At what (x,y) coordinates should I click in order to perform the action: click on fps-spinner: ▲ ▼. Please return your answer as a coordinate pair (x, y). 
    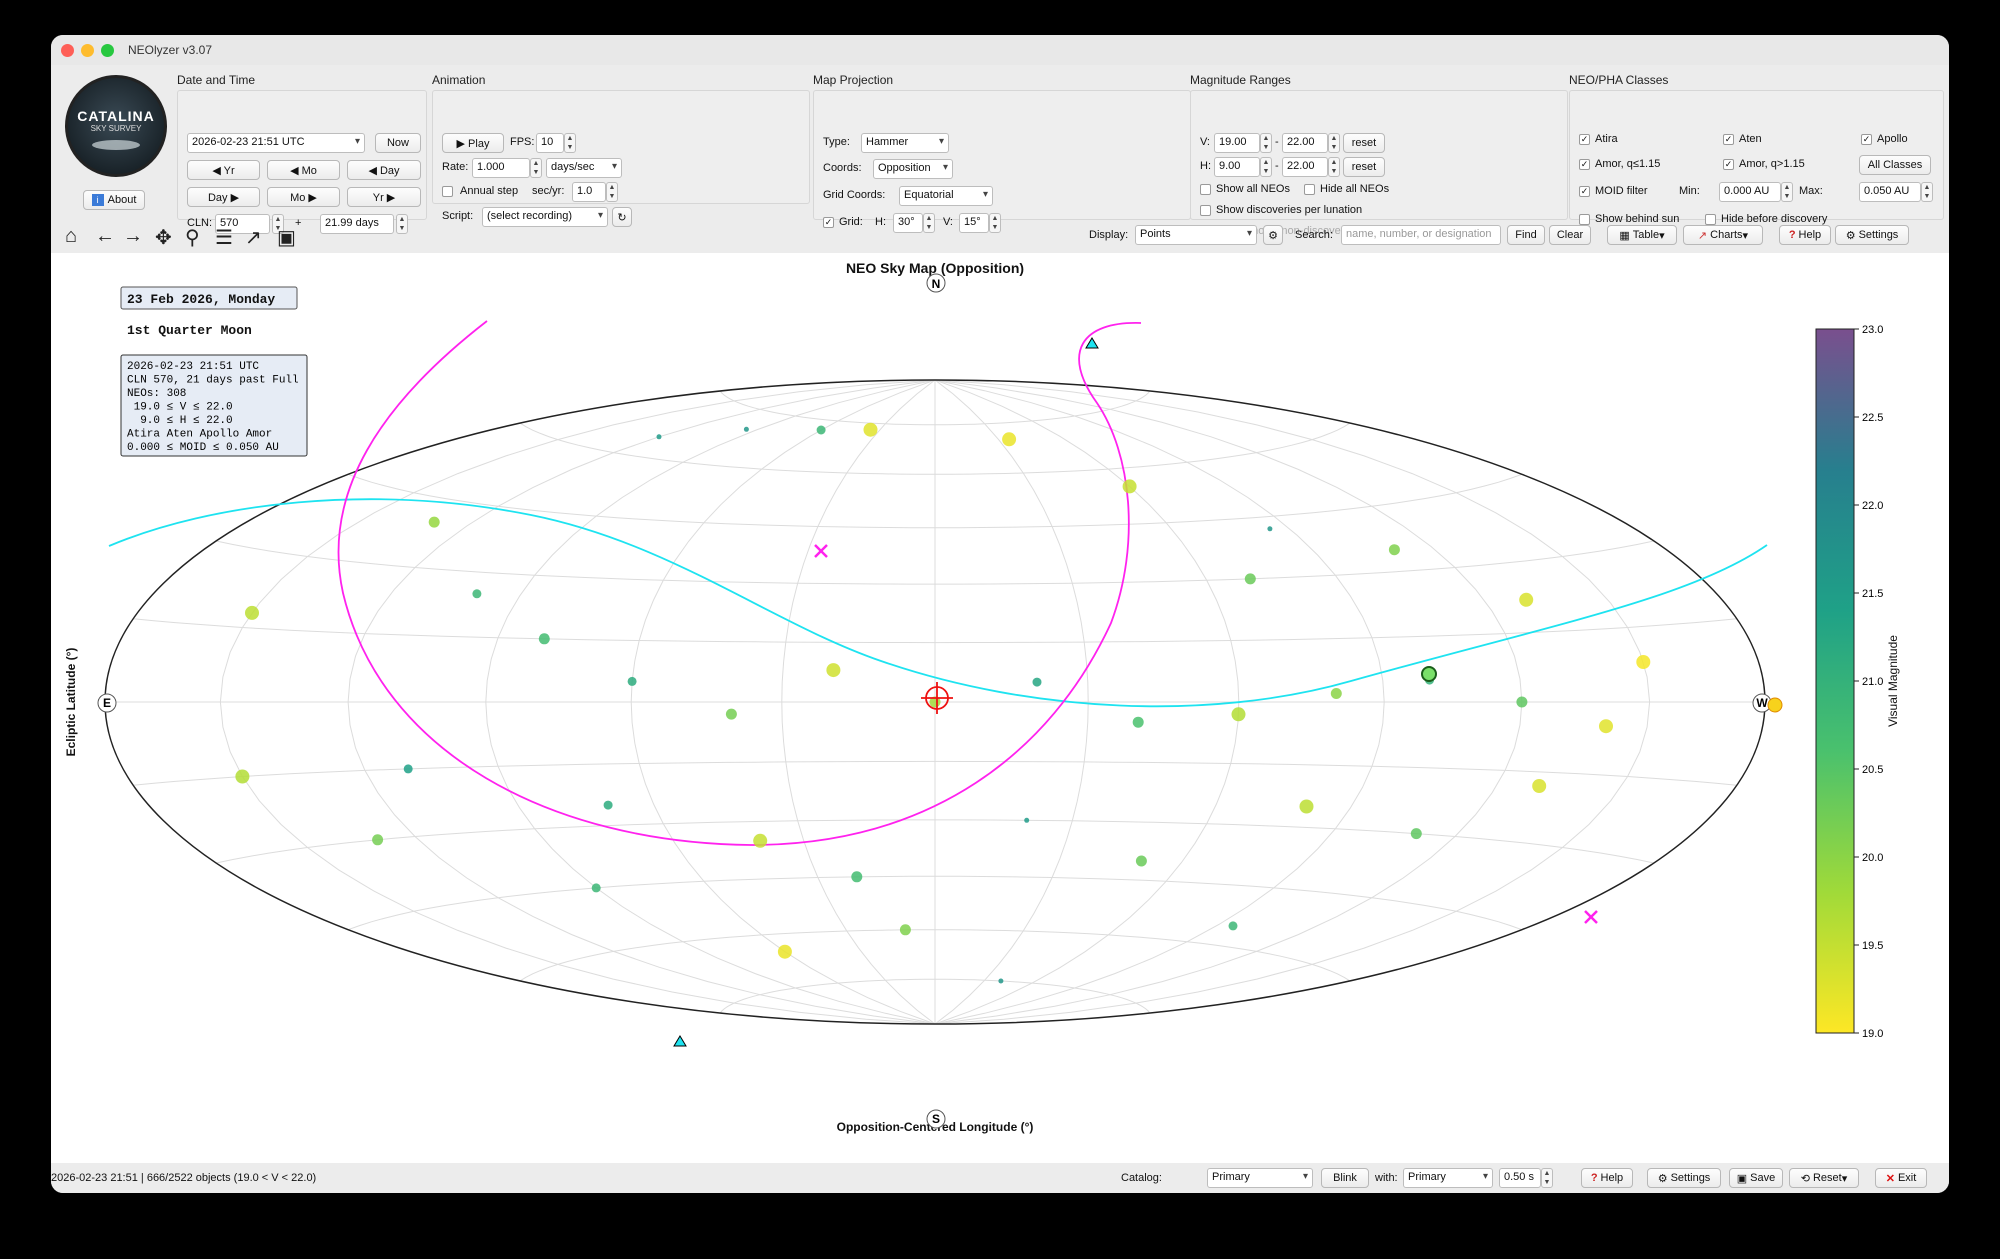
    Looking at the image, I should click on (570, 143).